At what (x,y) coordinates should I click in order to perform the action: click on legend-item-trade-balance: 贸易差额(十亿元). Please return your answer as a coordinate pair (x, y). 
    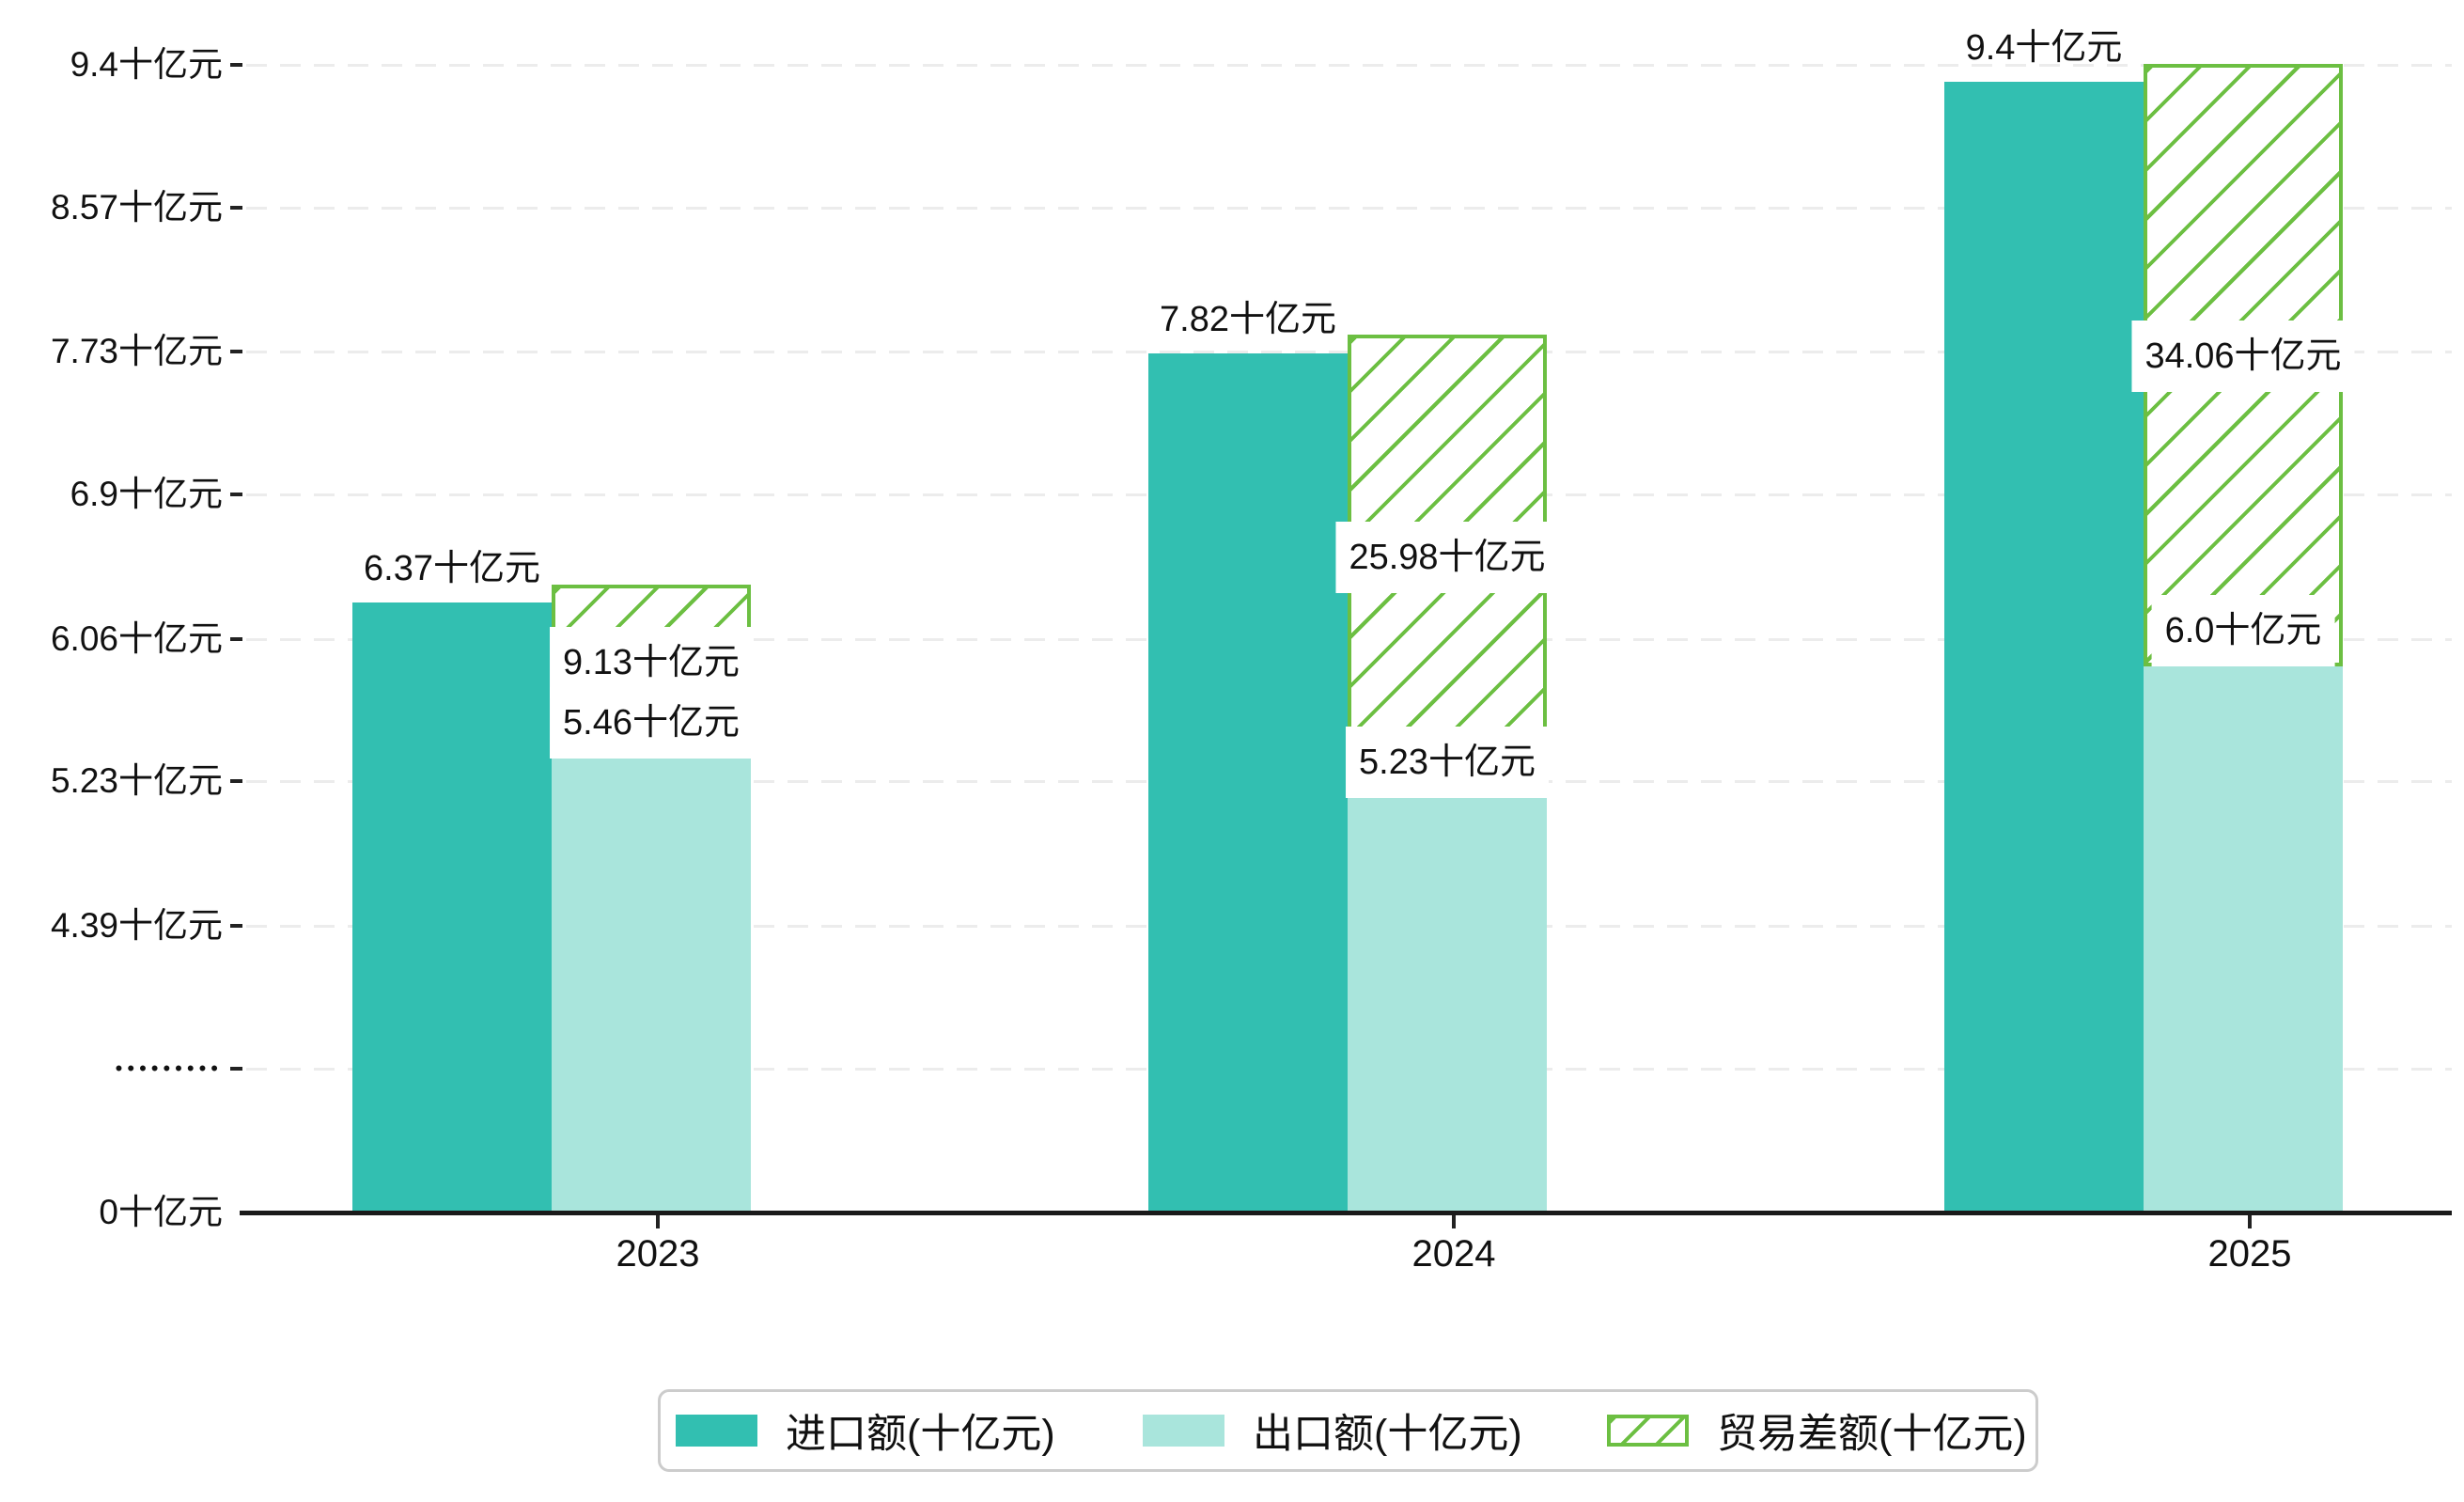
    Looking at the image, I should click on (1817, 1430).